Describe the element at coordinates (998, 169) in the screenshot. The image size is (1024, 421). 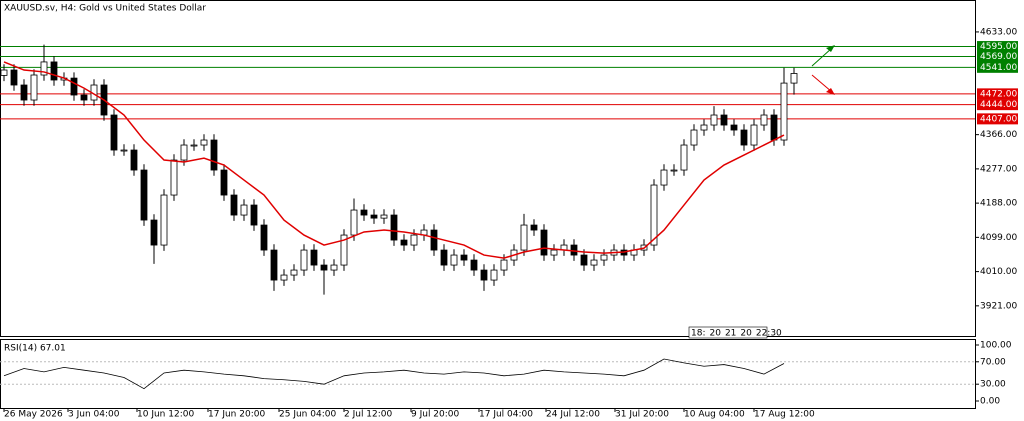
I see `y-tick-label: 4277.00` at that location.